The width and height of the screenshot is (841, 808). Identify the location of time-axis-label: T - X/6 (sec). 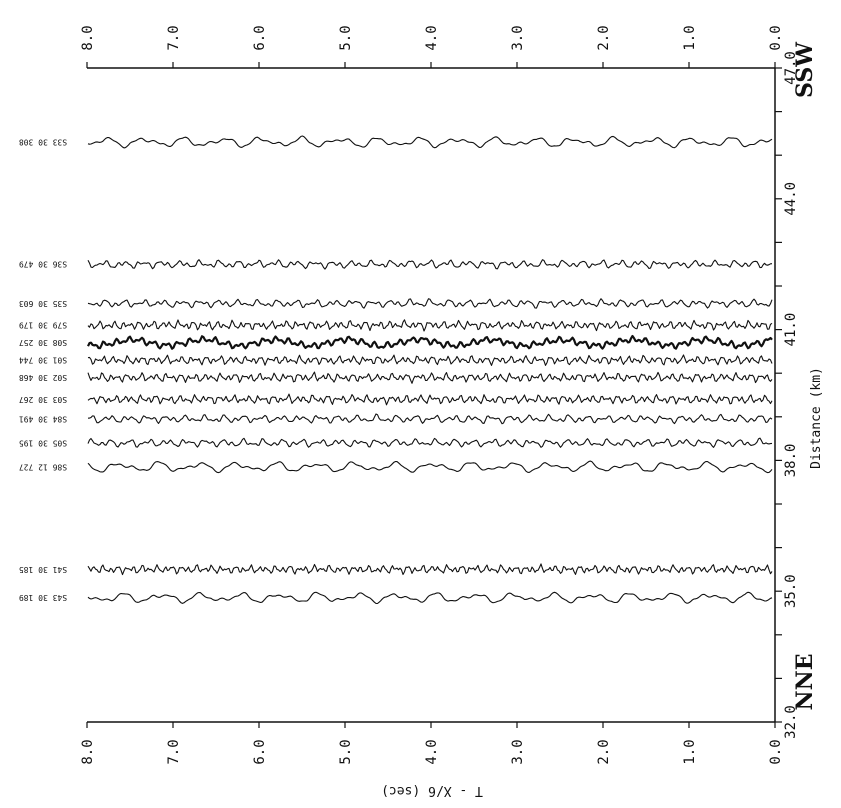
(432, 790).